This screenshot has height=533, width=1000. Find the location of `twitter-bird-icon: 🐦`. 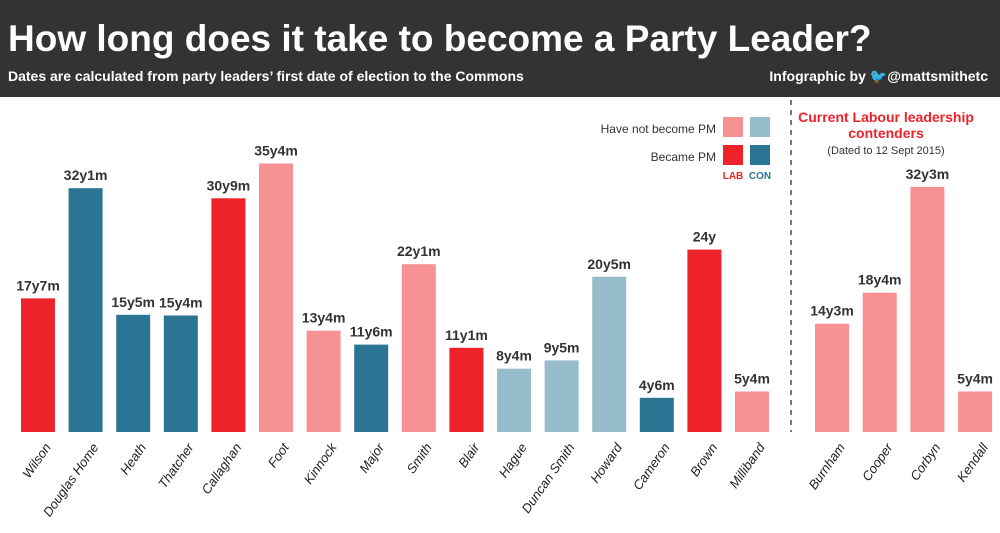

twitter-bird-icon: 🐦 is located at coordinates (878, 76).